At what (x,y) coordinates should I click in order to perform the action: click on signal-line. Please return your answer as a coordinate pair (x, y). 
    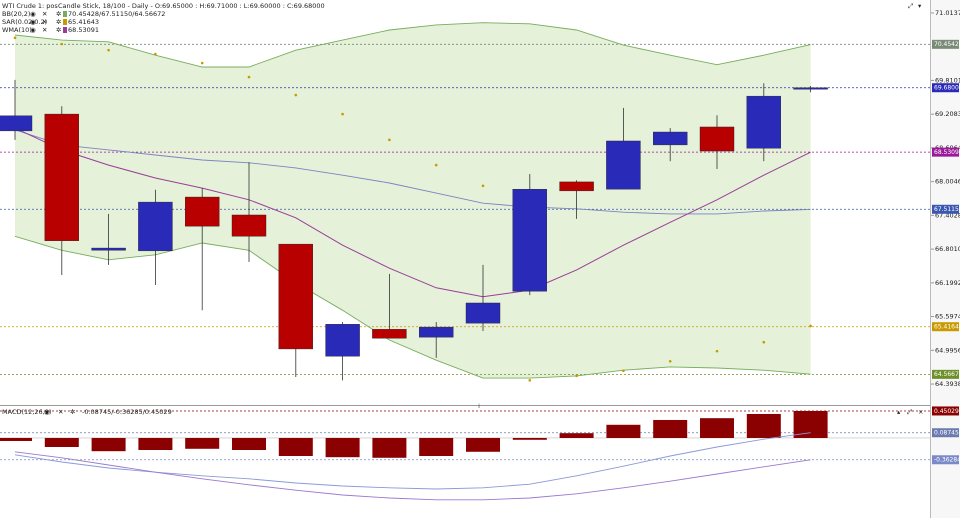
    Looking at the image, I should click on (412, 476).